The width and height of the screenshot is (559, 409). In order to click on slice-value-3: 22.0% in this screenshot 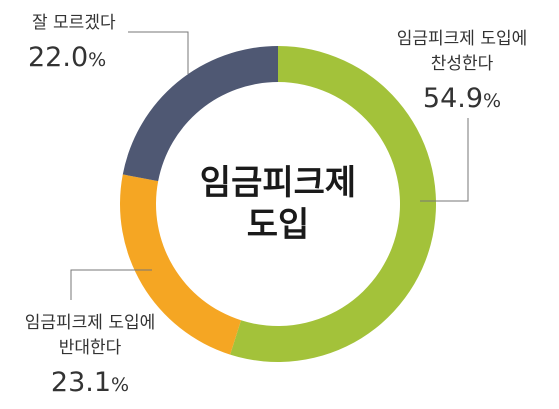, I will do `click(67, 57)`.